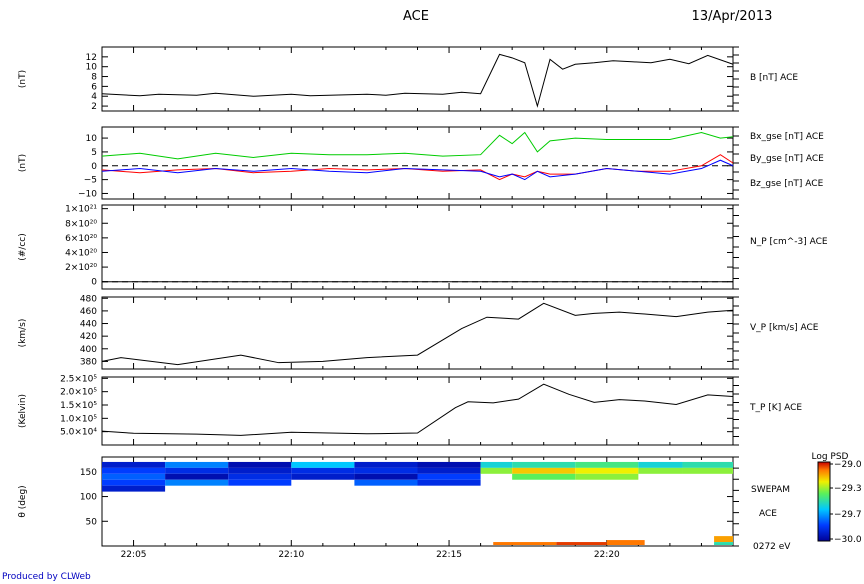  What do you see at coordinates (94, 97) in the screenshot?
I see `y-tick-label: 4` at bounding box center [94, 97].